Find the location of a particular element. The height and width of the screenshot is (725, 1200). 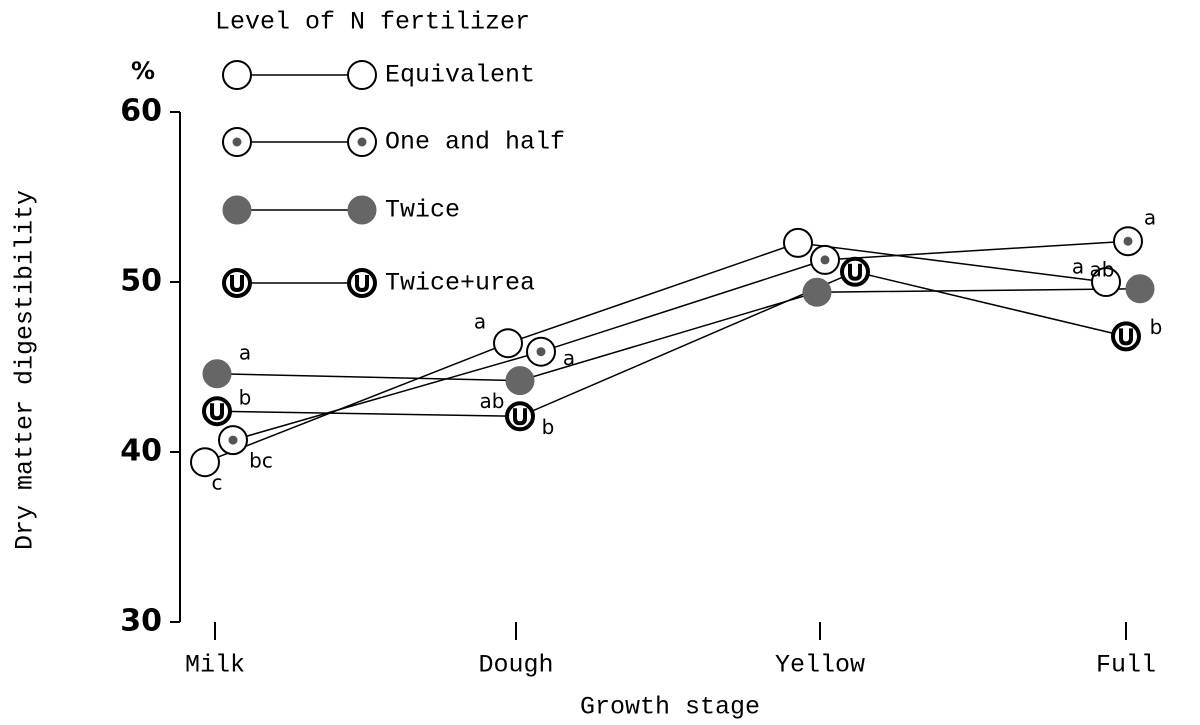

line is located at coordinates (678, 335).